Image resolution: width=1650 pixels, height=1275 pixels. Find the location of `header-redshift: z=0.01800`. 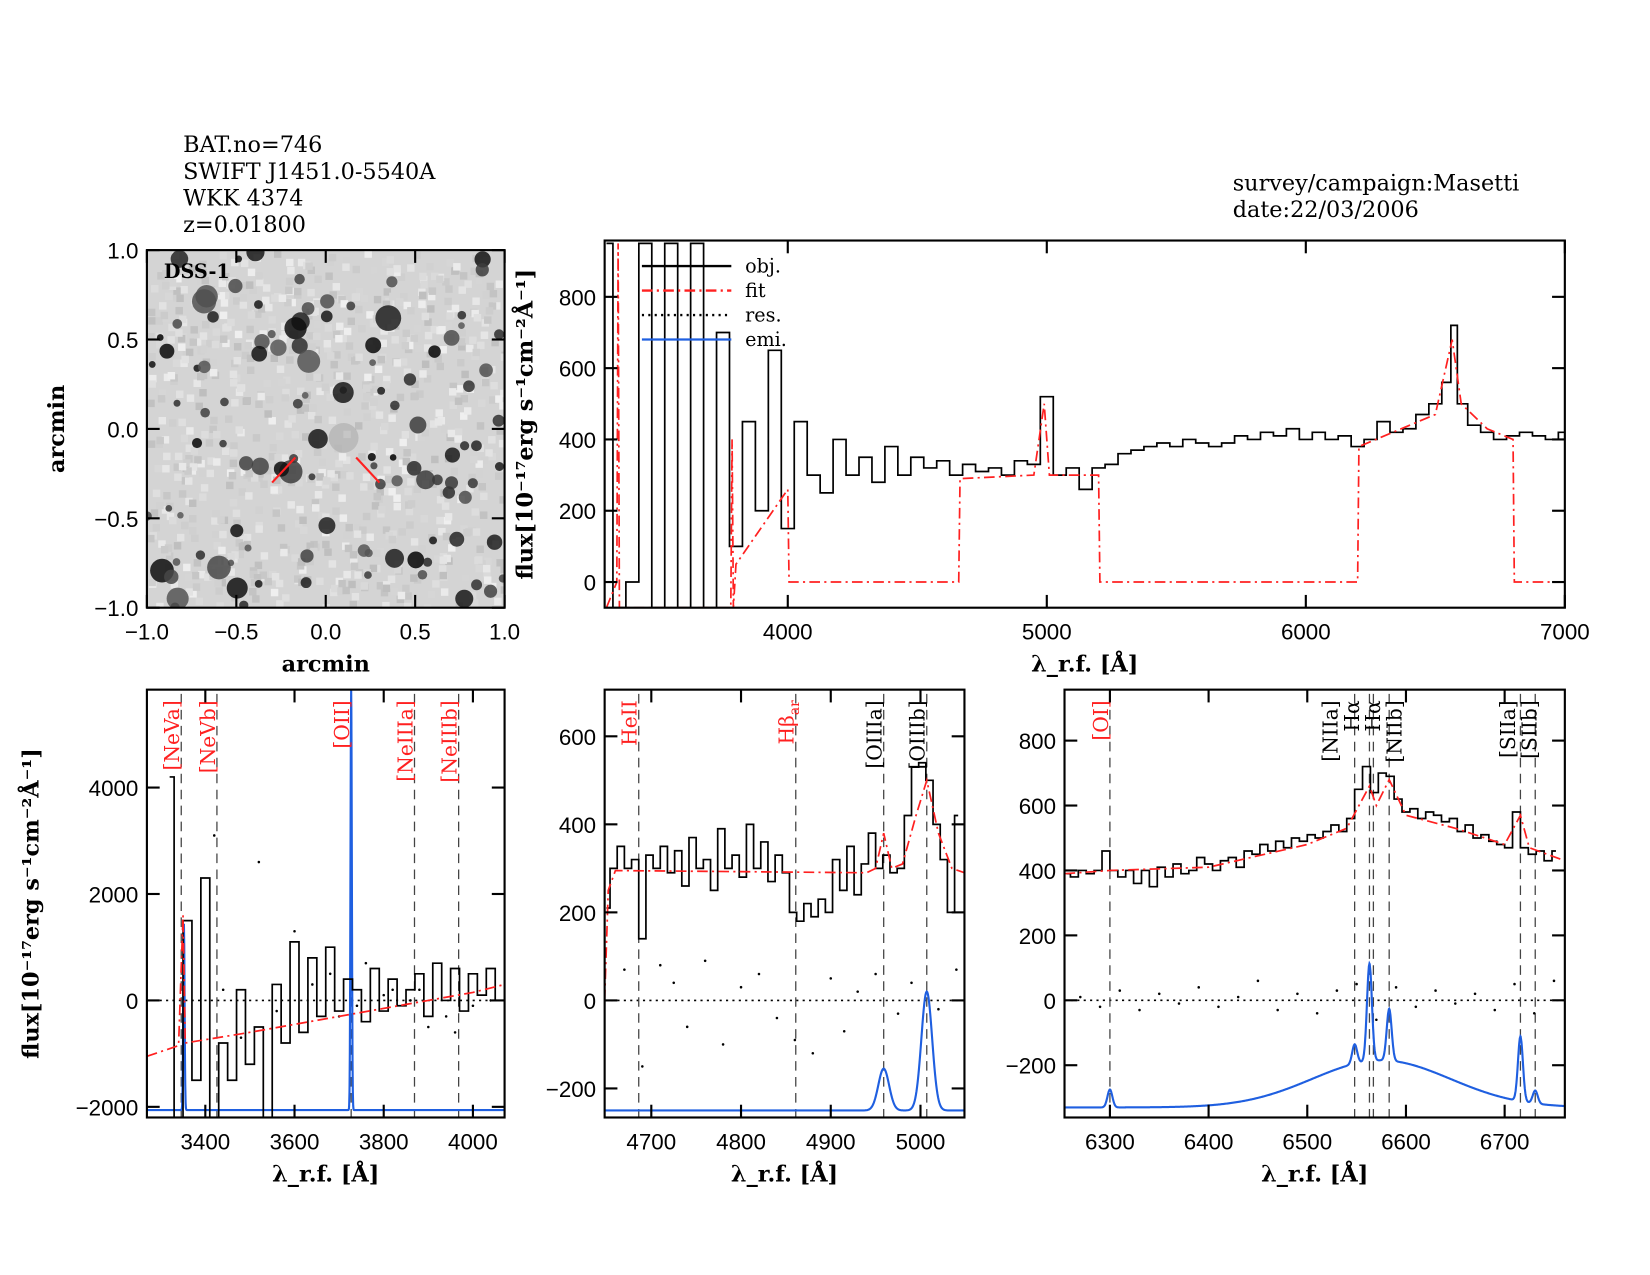

header-redshift: z=0.01800 is located at coordinates (244, 225).